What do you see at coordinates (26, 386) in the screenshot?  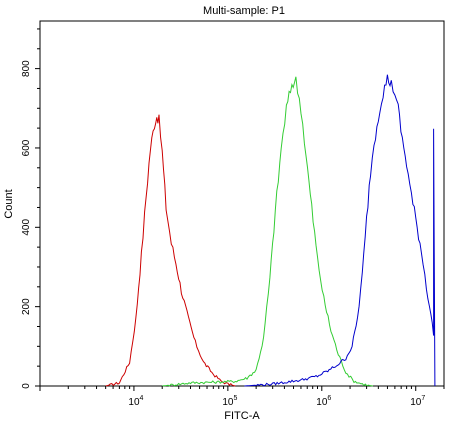 I see `y-tick-label: 0` at bounding box center [26, 386].